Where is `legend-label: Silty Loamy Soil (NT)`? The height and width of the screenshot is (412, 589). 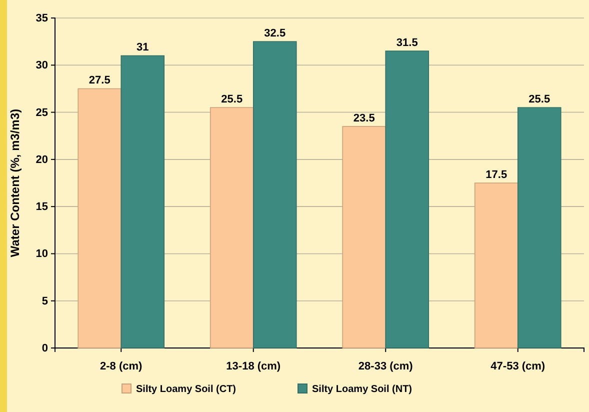
legend-label: Silty Loamy Soil (NT) is located at coordinates (362, 389).